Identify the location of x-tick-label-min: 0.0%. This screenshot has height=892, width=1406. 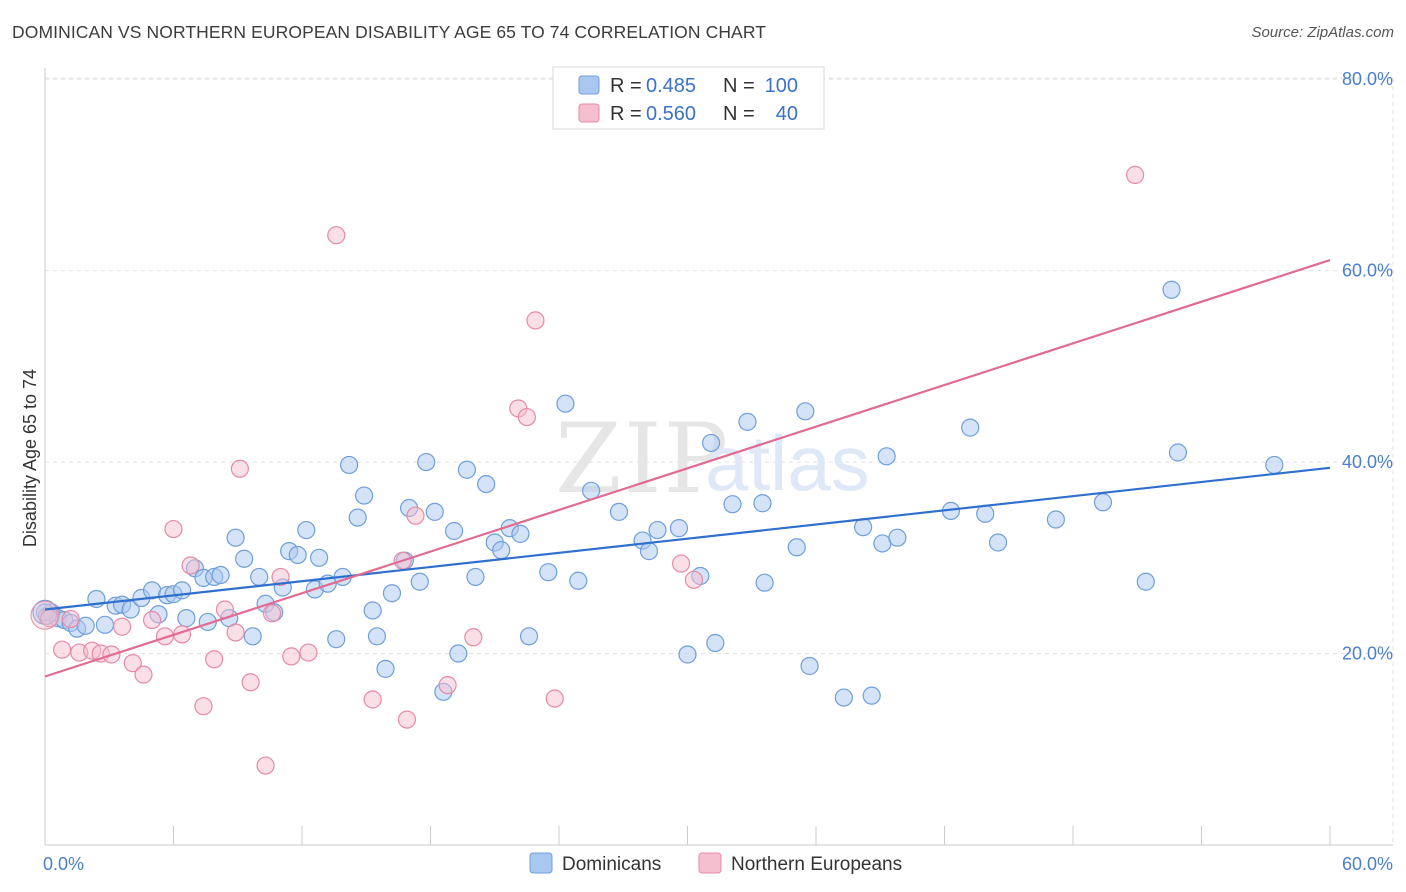
(63, 864).